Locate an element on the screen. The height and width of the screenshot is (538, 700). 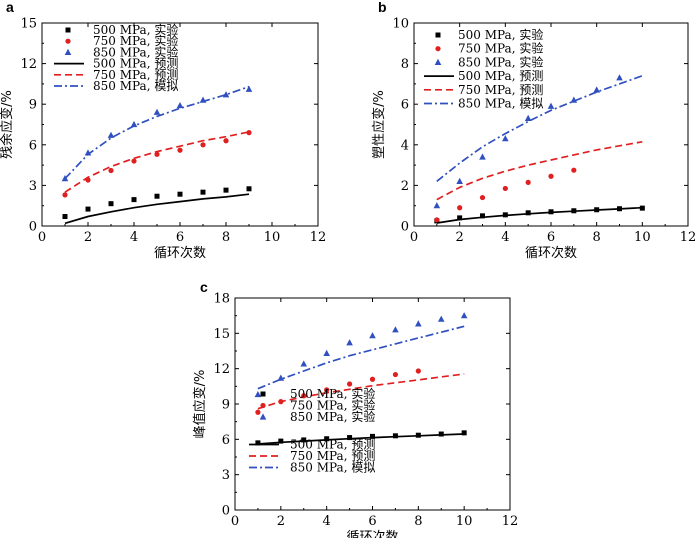
y-tick-label: 15 is located at coordinates (221, 334).